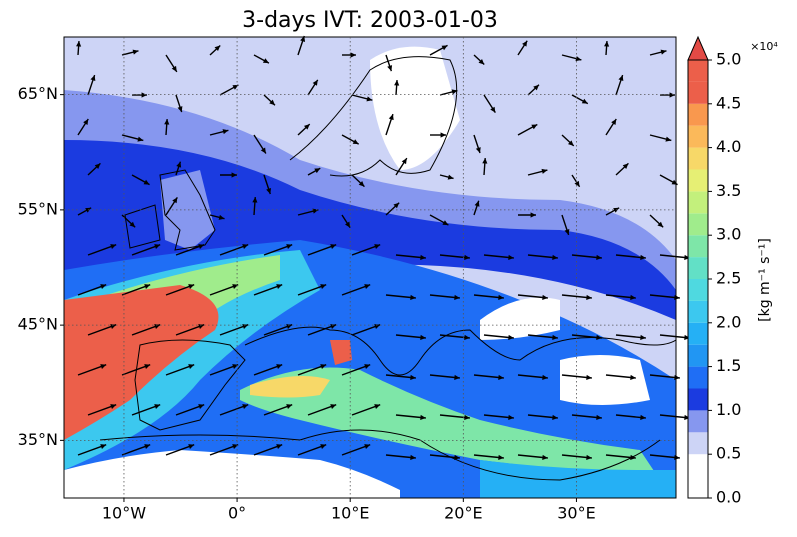  What do you see at coordinates (728, 146) in the screenshot?
I see `colorbar-tick-label: 4.0` at bounding box center [728, 146].